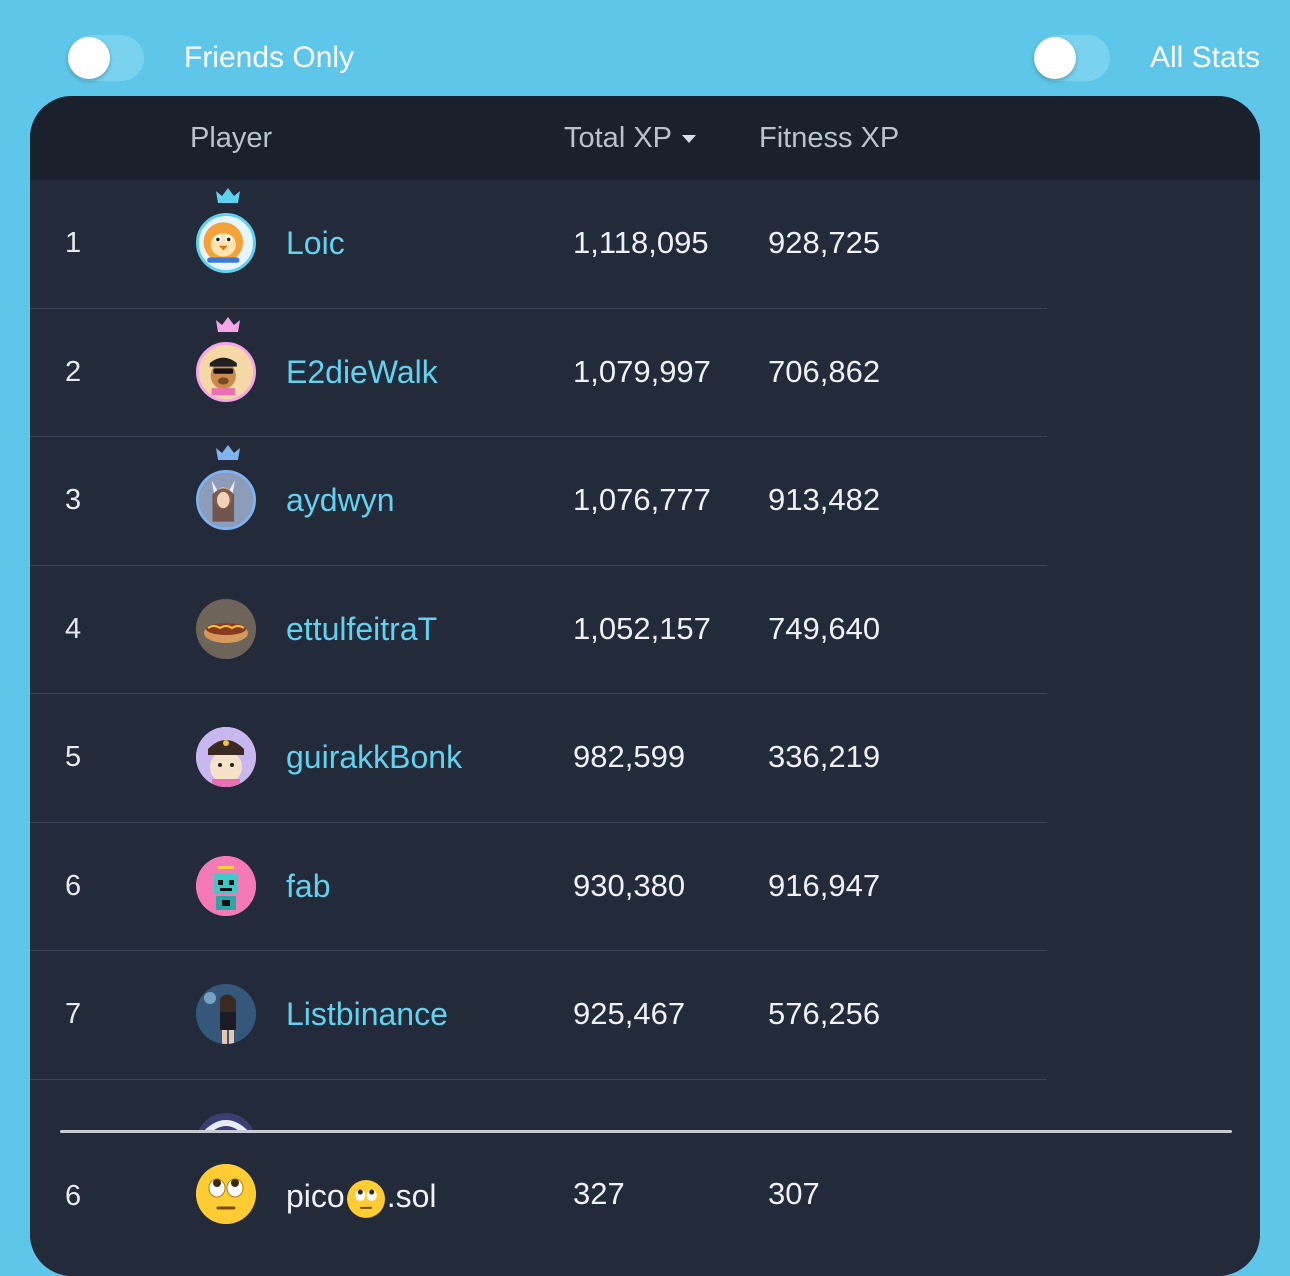 The width and height of the screenshot is (1290, 1276). I want to click on all-stats-toggle, so click(1072, 58).